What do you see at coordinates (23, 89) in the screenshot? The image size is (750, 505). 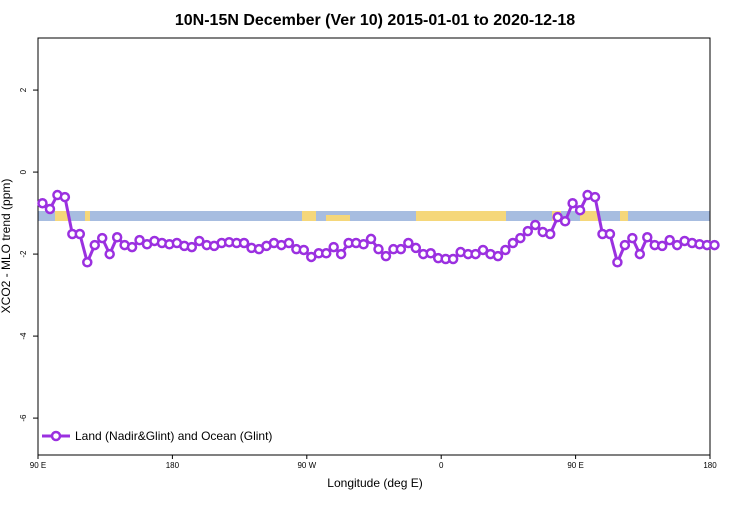 I see `y-tick-label: 2` at bounding box center [23, 89].